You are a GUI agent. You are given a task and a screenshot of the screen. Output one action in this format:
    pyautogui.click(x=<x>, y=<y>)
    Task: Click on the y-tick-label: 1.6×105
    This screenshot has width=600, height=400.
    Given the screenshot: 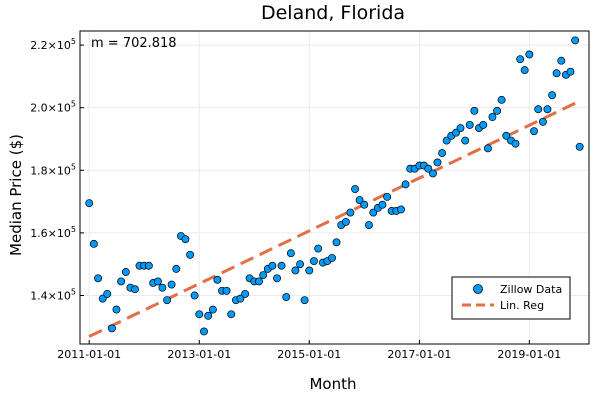 What is the action you would take?
    pyautogui.click(x=53, y=232)
    